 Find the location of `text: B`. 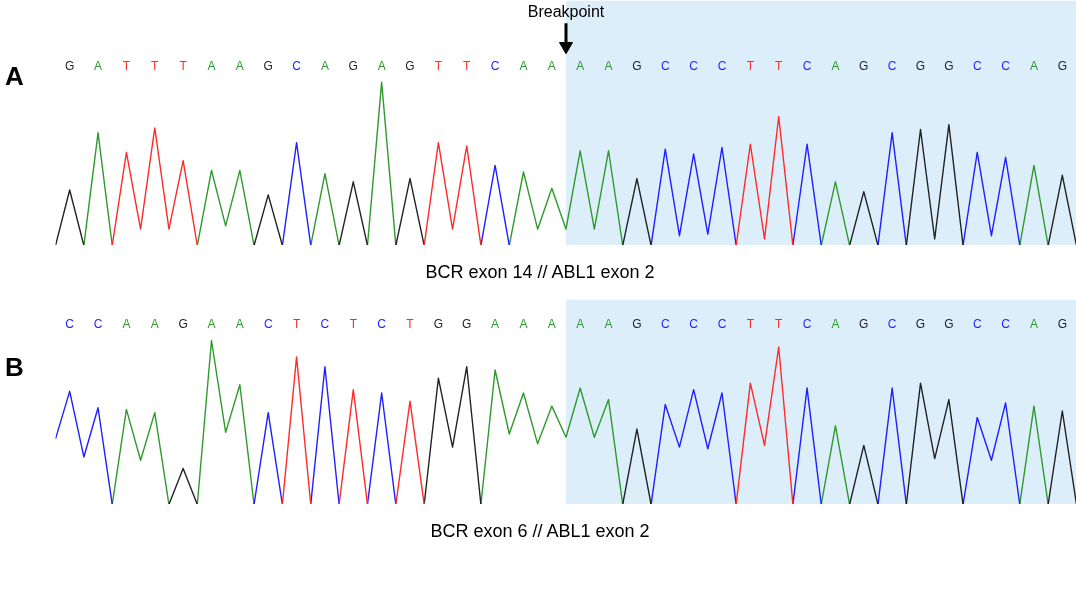

text: B is located at coordinates (14, 367).